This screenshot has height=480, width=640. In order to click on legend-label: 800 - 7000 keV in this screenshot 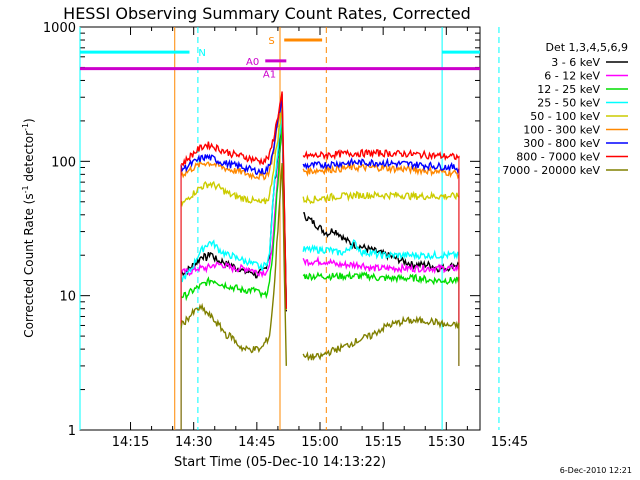, I will do `click(558, 157)`.